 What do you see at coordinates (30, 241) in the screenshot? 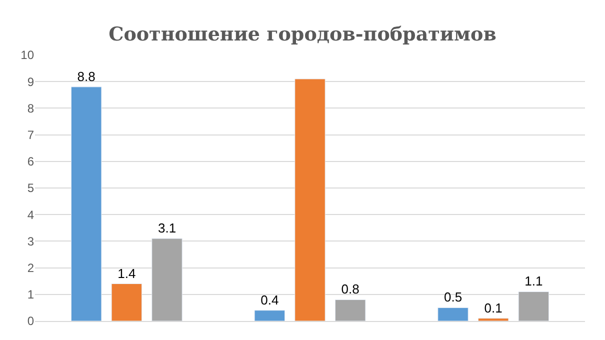
I see `y-tick-label: 3` at bounding box center [30, 241].